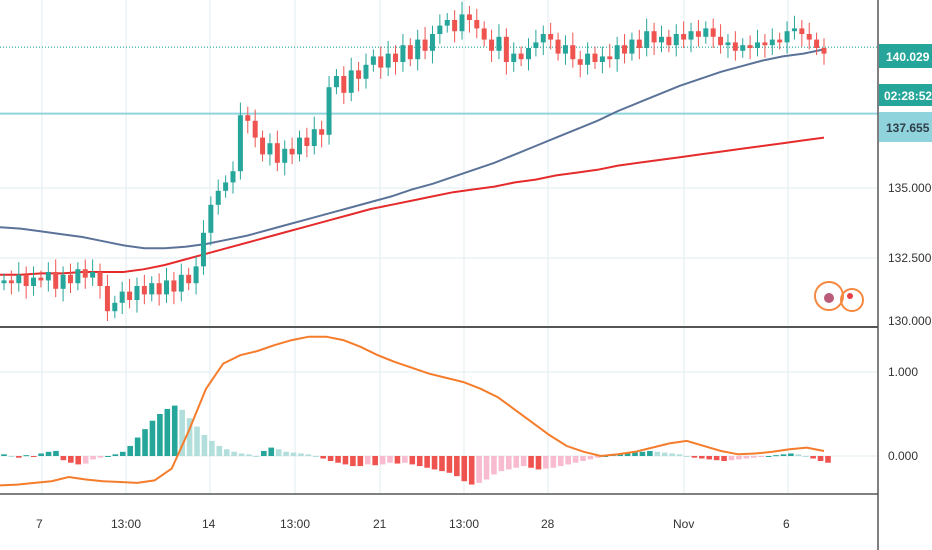 The width and height of the screenshot is (932, 550). What do you see at coordinates (413, 524) in the screenshot?
I see `time-axis: 7 13:00 14 13:00 21 13:00 28 Nov 6` at bounding box center [413, 524].